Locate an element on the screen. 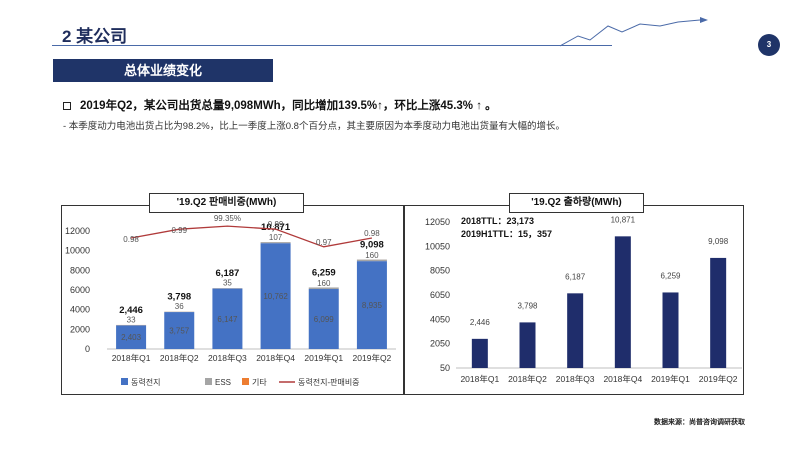 Image resolution: width=800 pixels, height=450 pixels. total-value-label: 9,098 is located at coordinates (372, 245).